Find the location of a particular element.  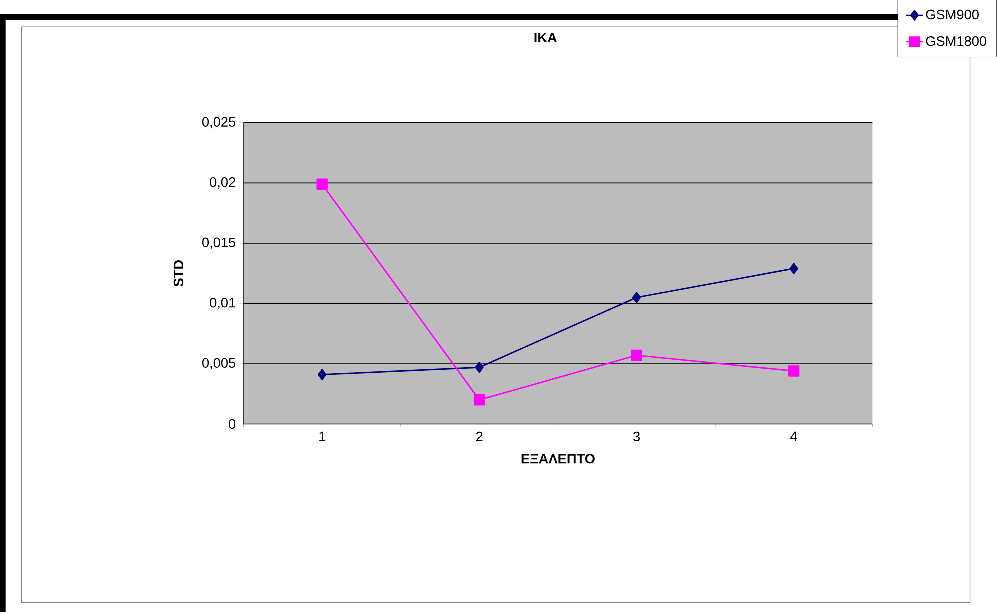

x-axis-title: ΕΞΑΛΕΠΤΟ is located at coordinates (558, 459).